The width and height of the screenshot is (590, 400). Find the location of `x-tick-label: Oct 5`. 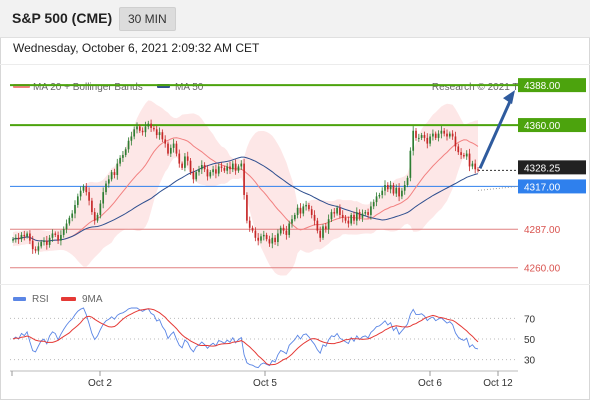

x-tick-label: Oct 5 is located at coordinates (265, 383).